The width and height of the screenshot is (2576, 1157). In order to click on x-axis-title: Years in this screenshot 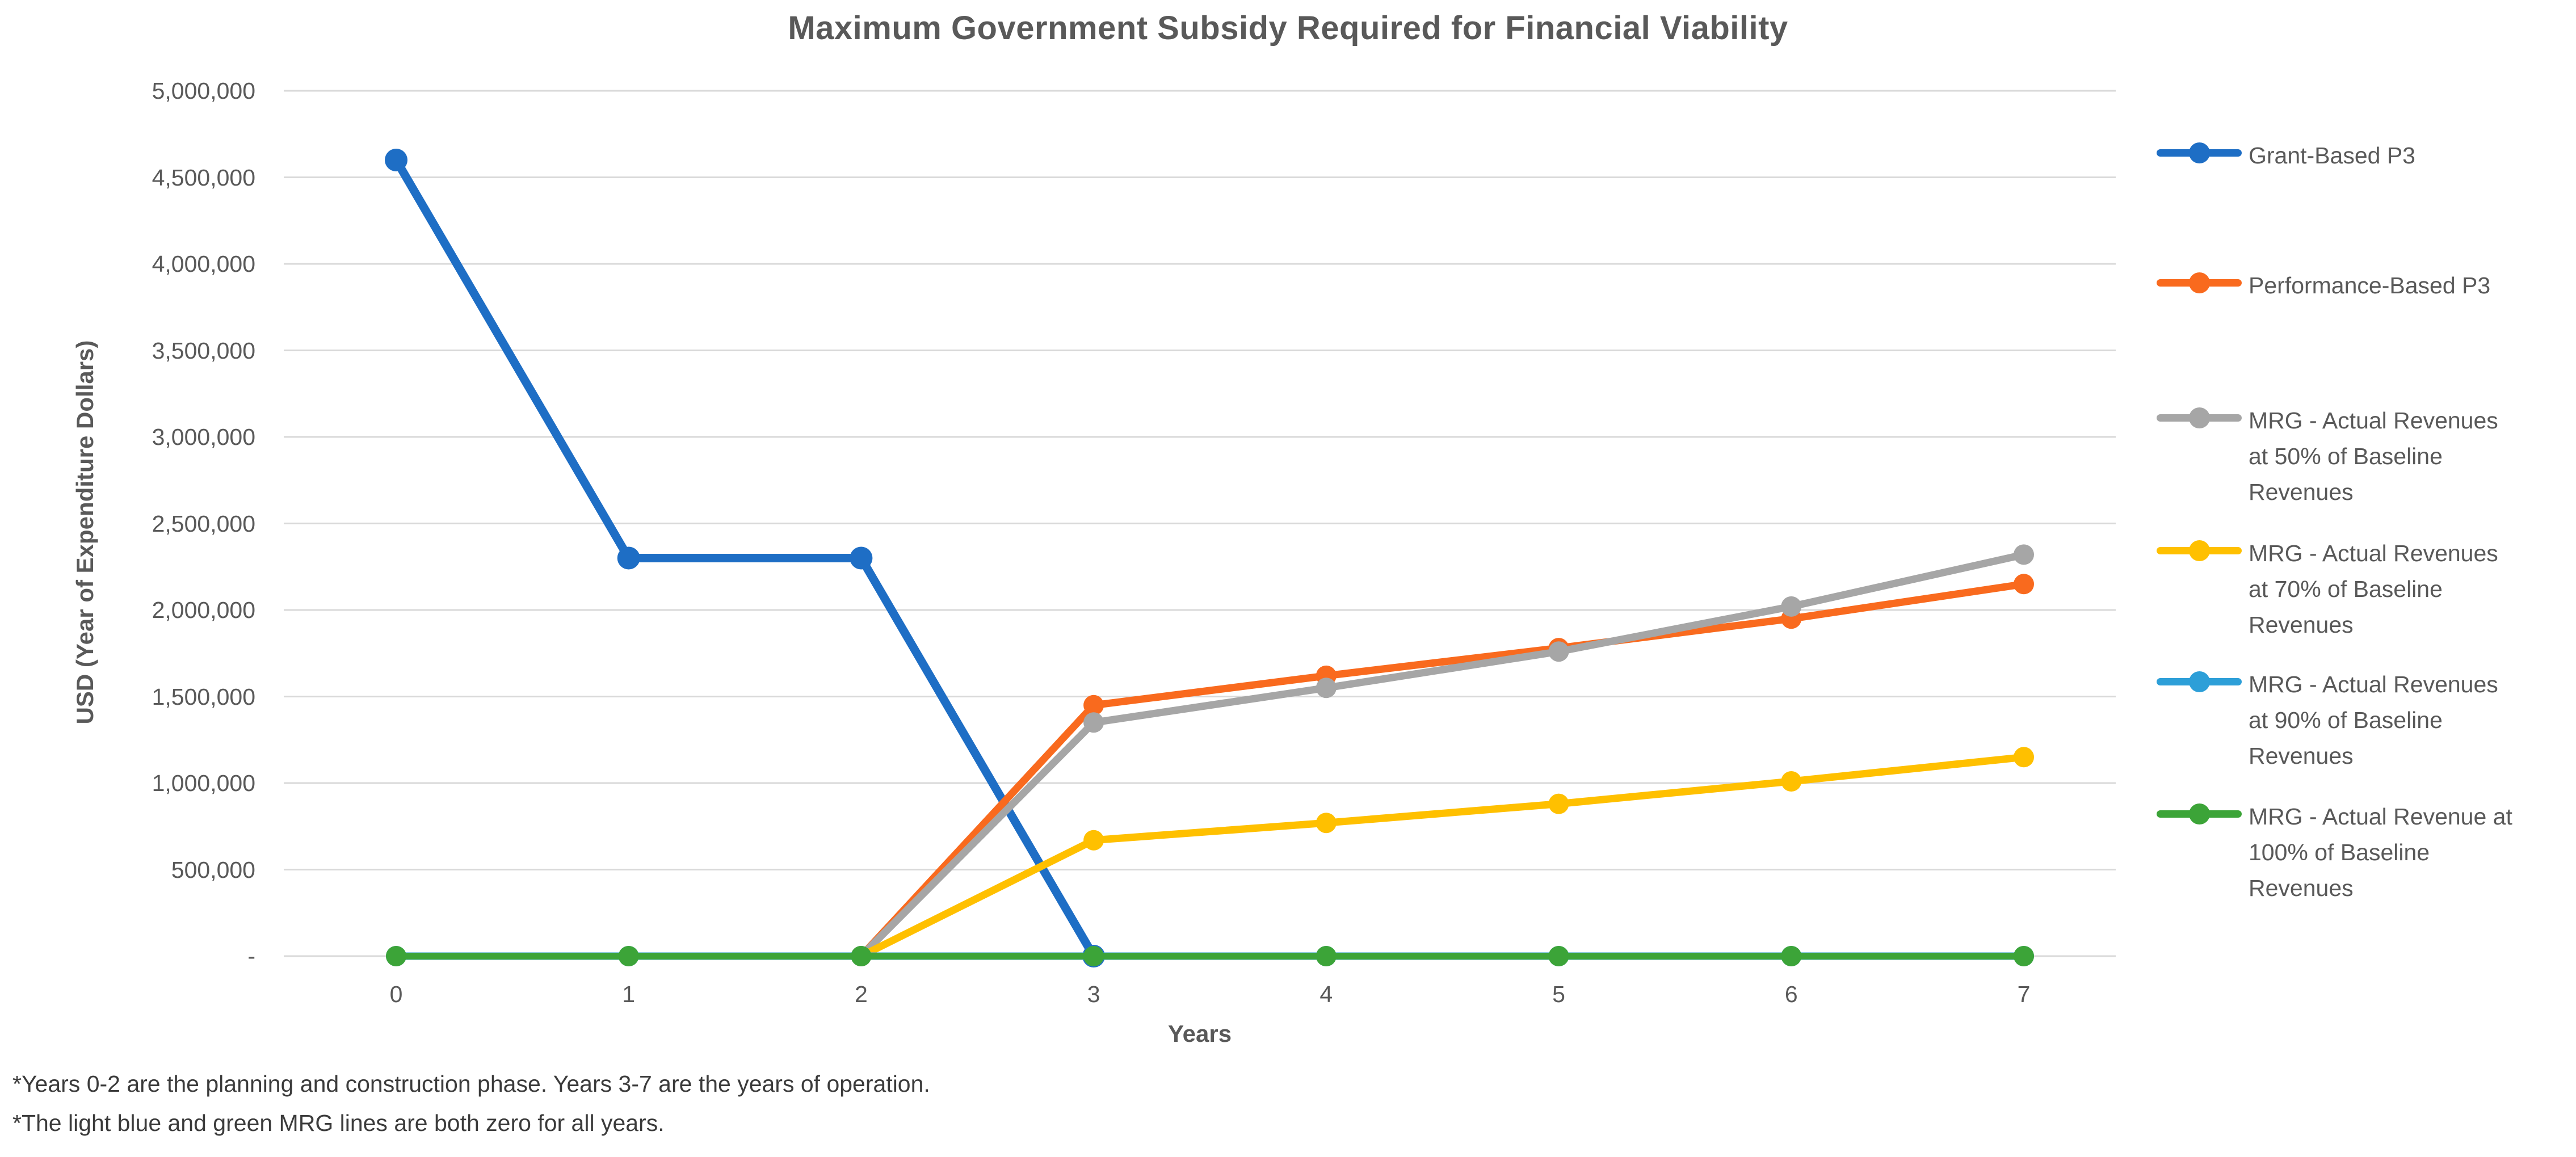, I will do `click(1199, 1034)`.